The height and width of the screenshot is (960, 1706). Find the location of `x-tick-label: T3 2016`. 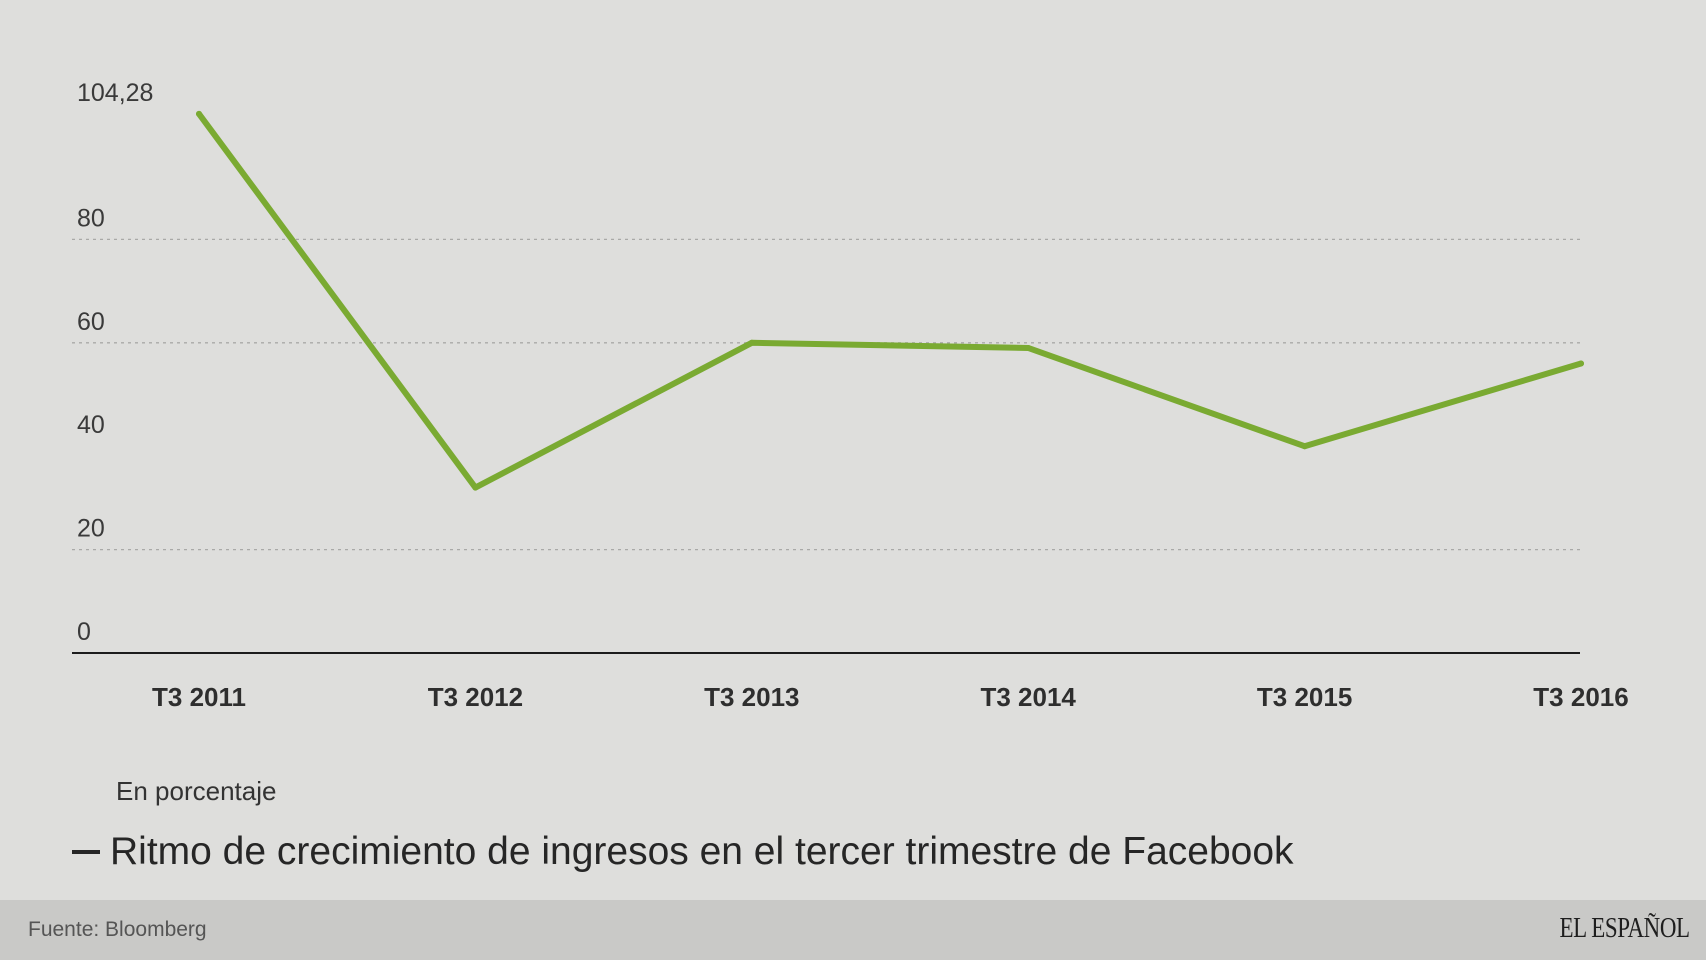

x-tick-label: T3 2016 is located at coordinates (1580, 697).